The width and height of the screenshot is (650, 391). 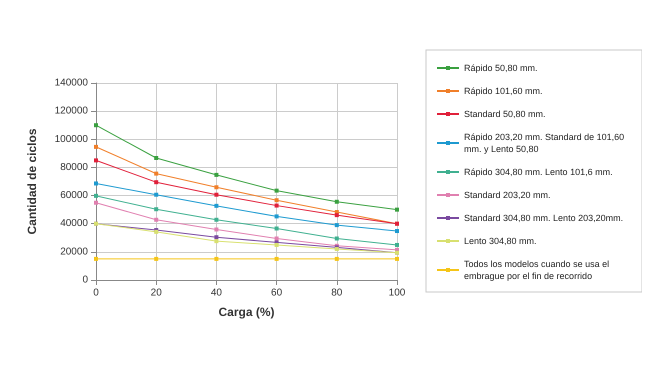 What do you see at coordinates (538, 172) in the screenshot?
I see `legend-label: Rápido 304,80 mm. Lento 101,6 mm.` at bounding box center [538, 172].